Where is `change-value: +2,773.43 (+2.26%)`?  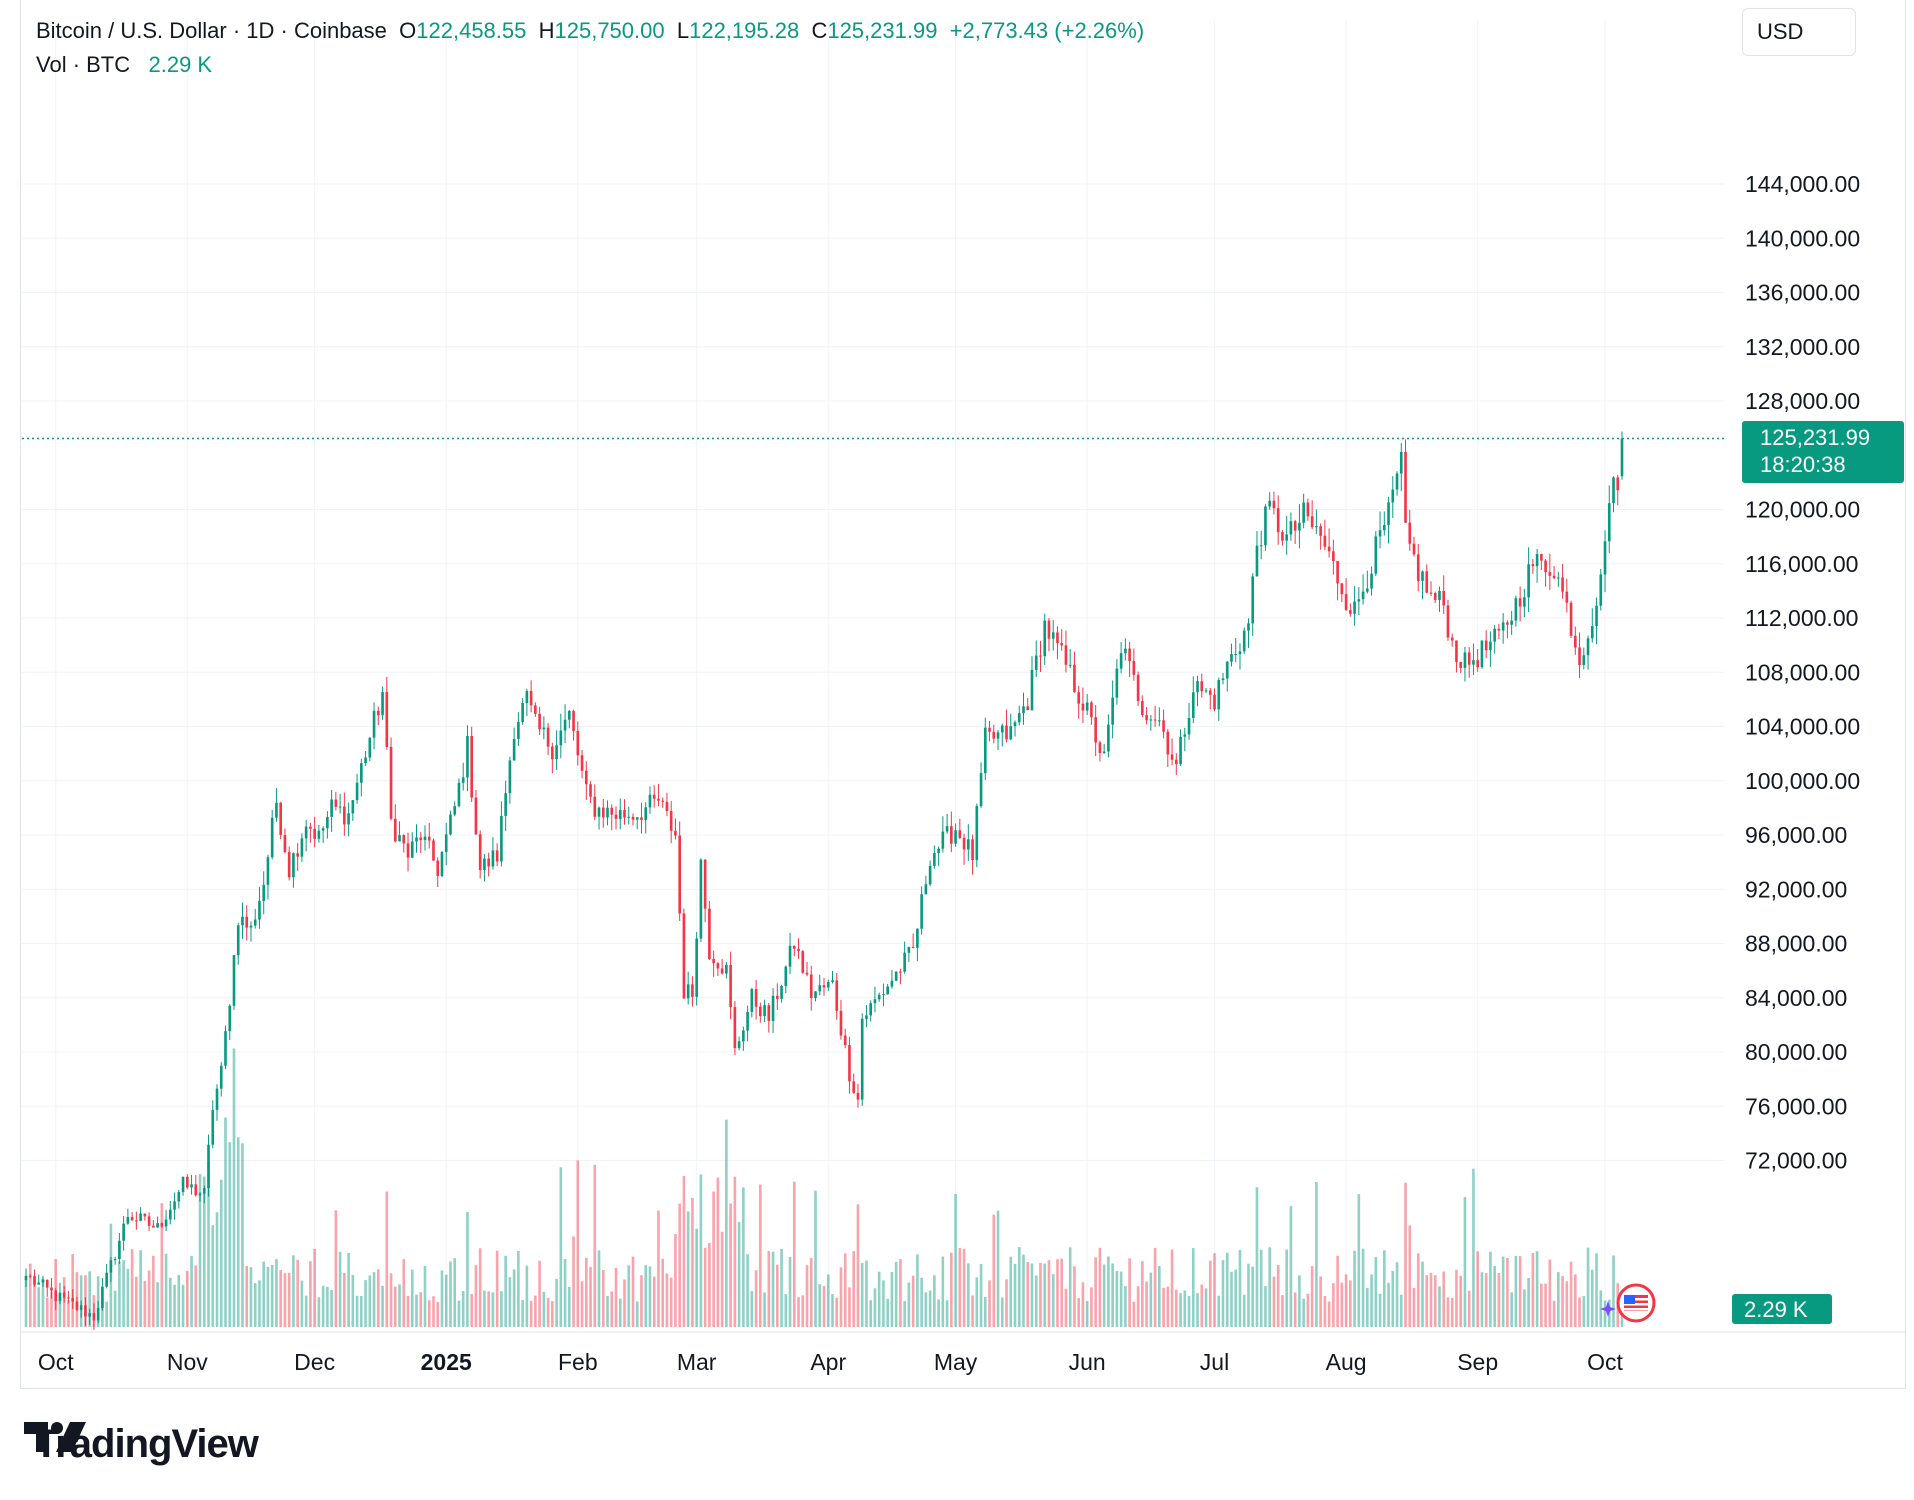
change-value: +2,773.43 (+2.26%) is located at coordinates (1047, 30).